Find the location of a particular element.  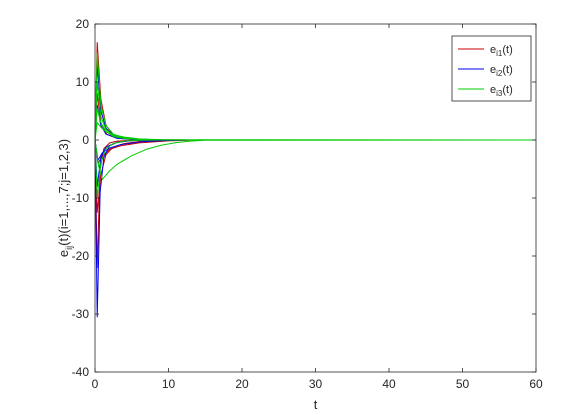

y-axis-label-rest: (t)(i=1,...,7;j=1,2,3) is located at coordinates (63, 192).